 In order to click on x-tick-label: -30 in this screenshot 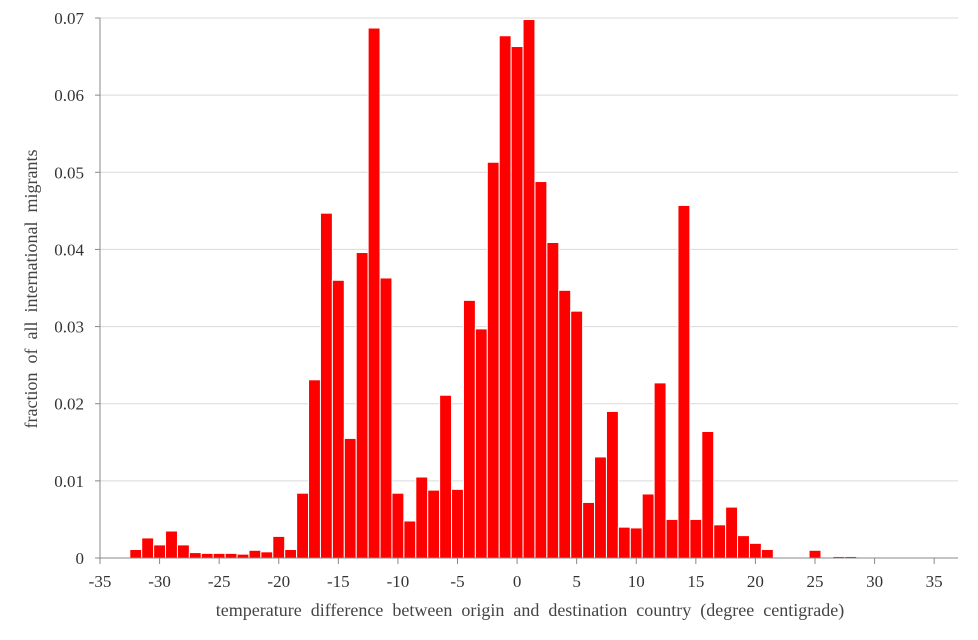, I will do `click(159, 581)`.